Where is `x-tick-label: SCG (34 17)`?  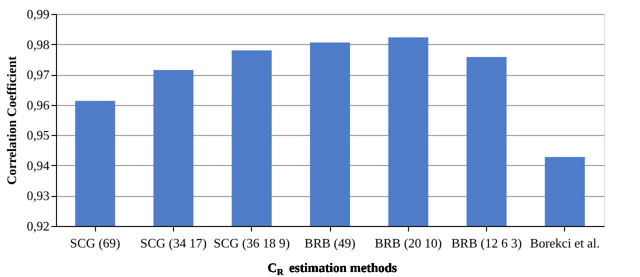
x-tick-label: SCG (34 17) is located at coordinates (173, 243).